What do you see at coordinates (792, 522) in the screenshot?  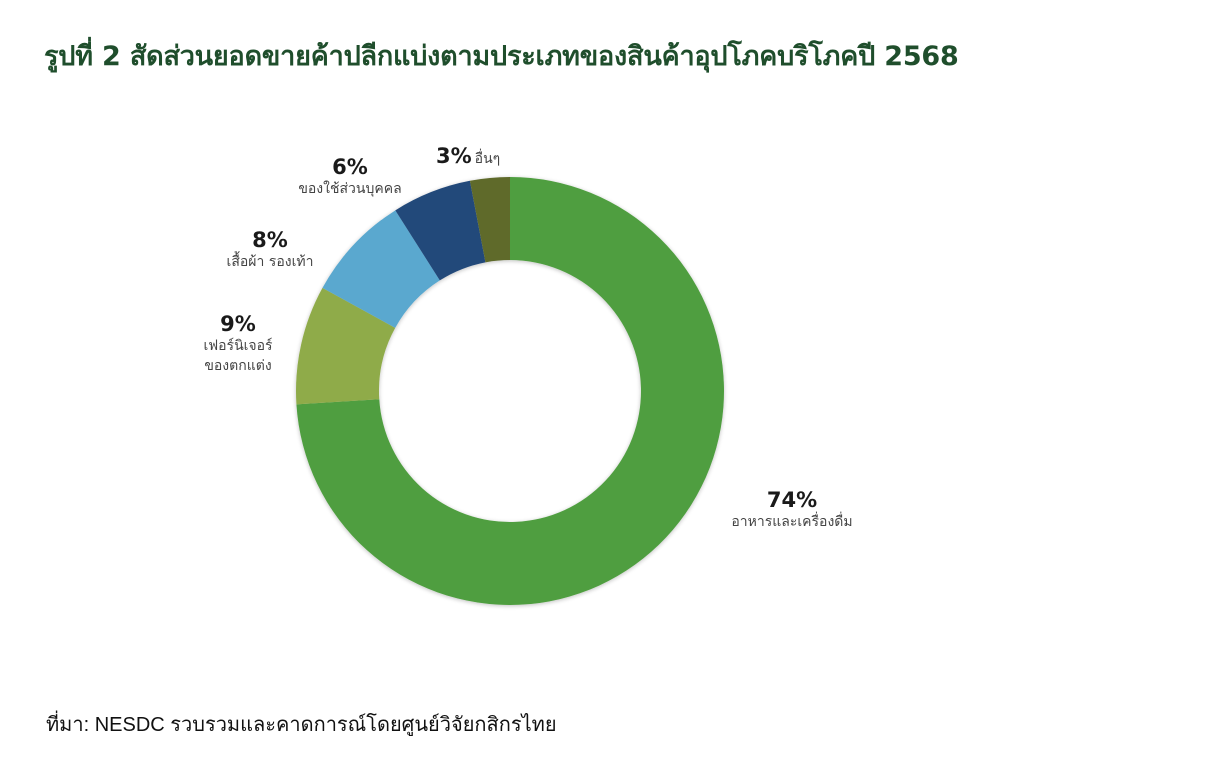 I see `label-food-name: อาหารและเครื่องดื่ม` at bounding box center [792, 522].